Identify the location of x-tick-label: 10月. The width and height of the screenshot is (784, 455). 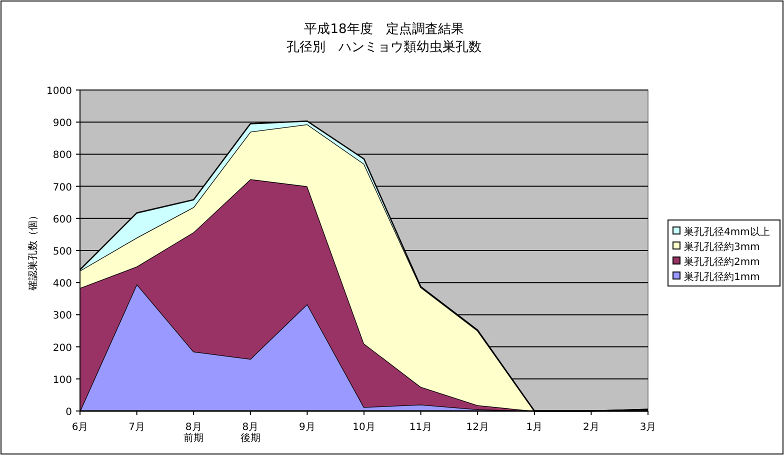
(364, 427).